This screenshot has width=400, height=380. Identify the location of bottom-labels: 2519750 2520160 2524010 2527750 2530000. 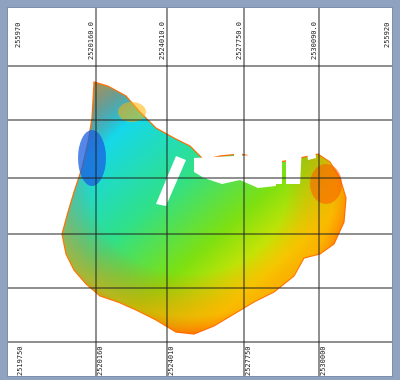
(171, 361).